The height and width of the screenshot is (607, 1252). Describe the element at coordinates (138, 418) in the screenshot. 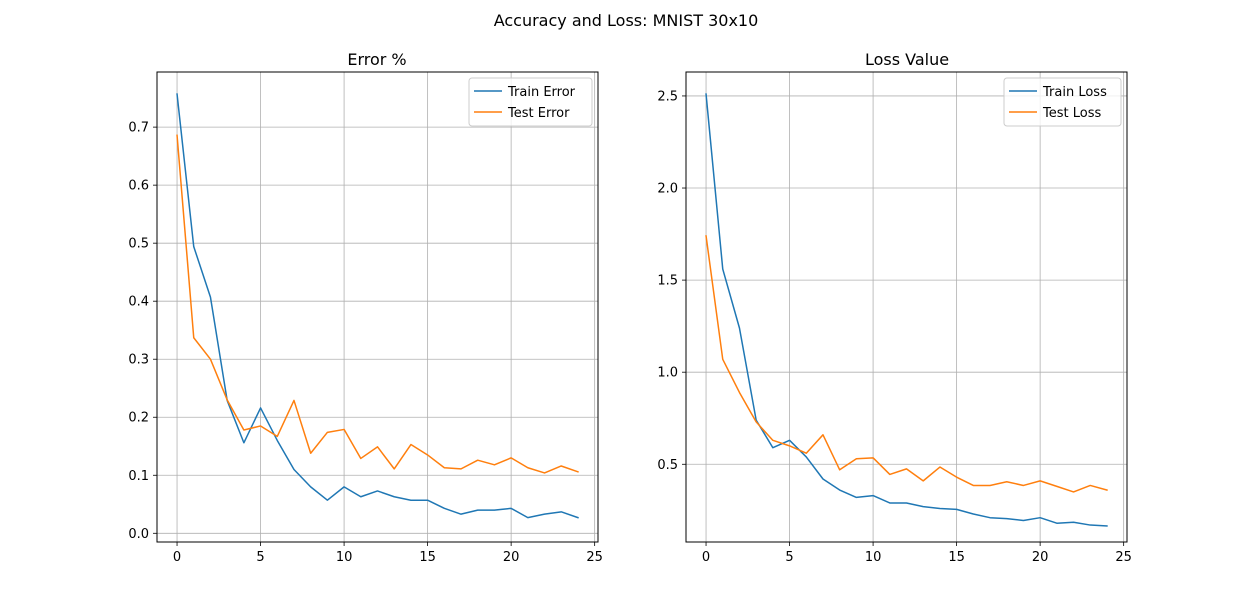

I see `error-chart-ytick-label: 0.2` at that location.